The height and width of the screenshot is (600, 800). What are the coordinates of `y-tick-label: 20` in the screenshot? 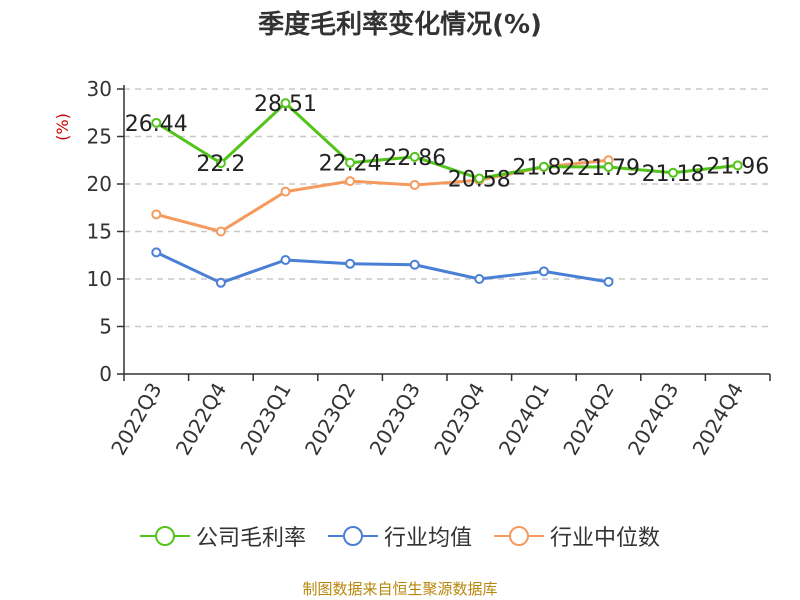 It's located at (99, 184).